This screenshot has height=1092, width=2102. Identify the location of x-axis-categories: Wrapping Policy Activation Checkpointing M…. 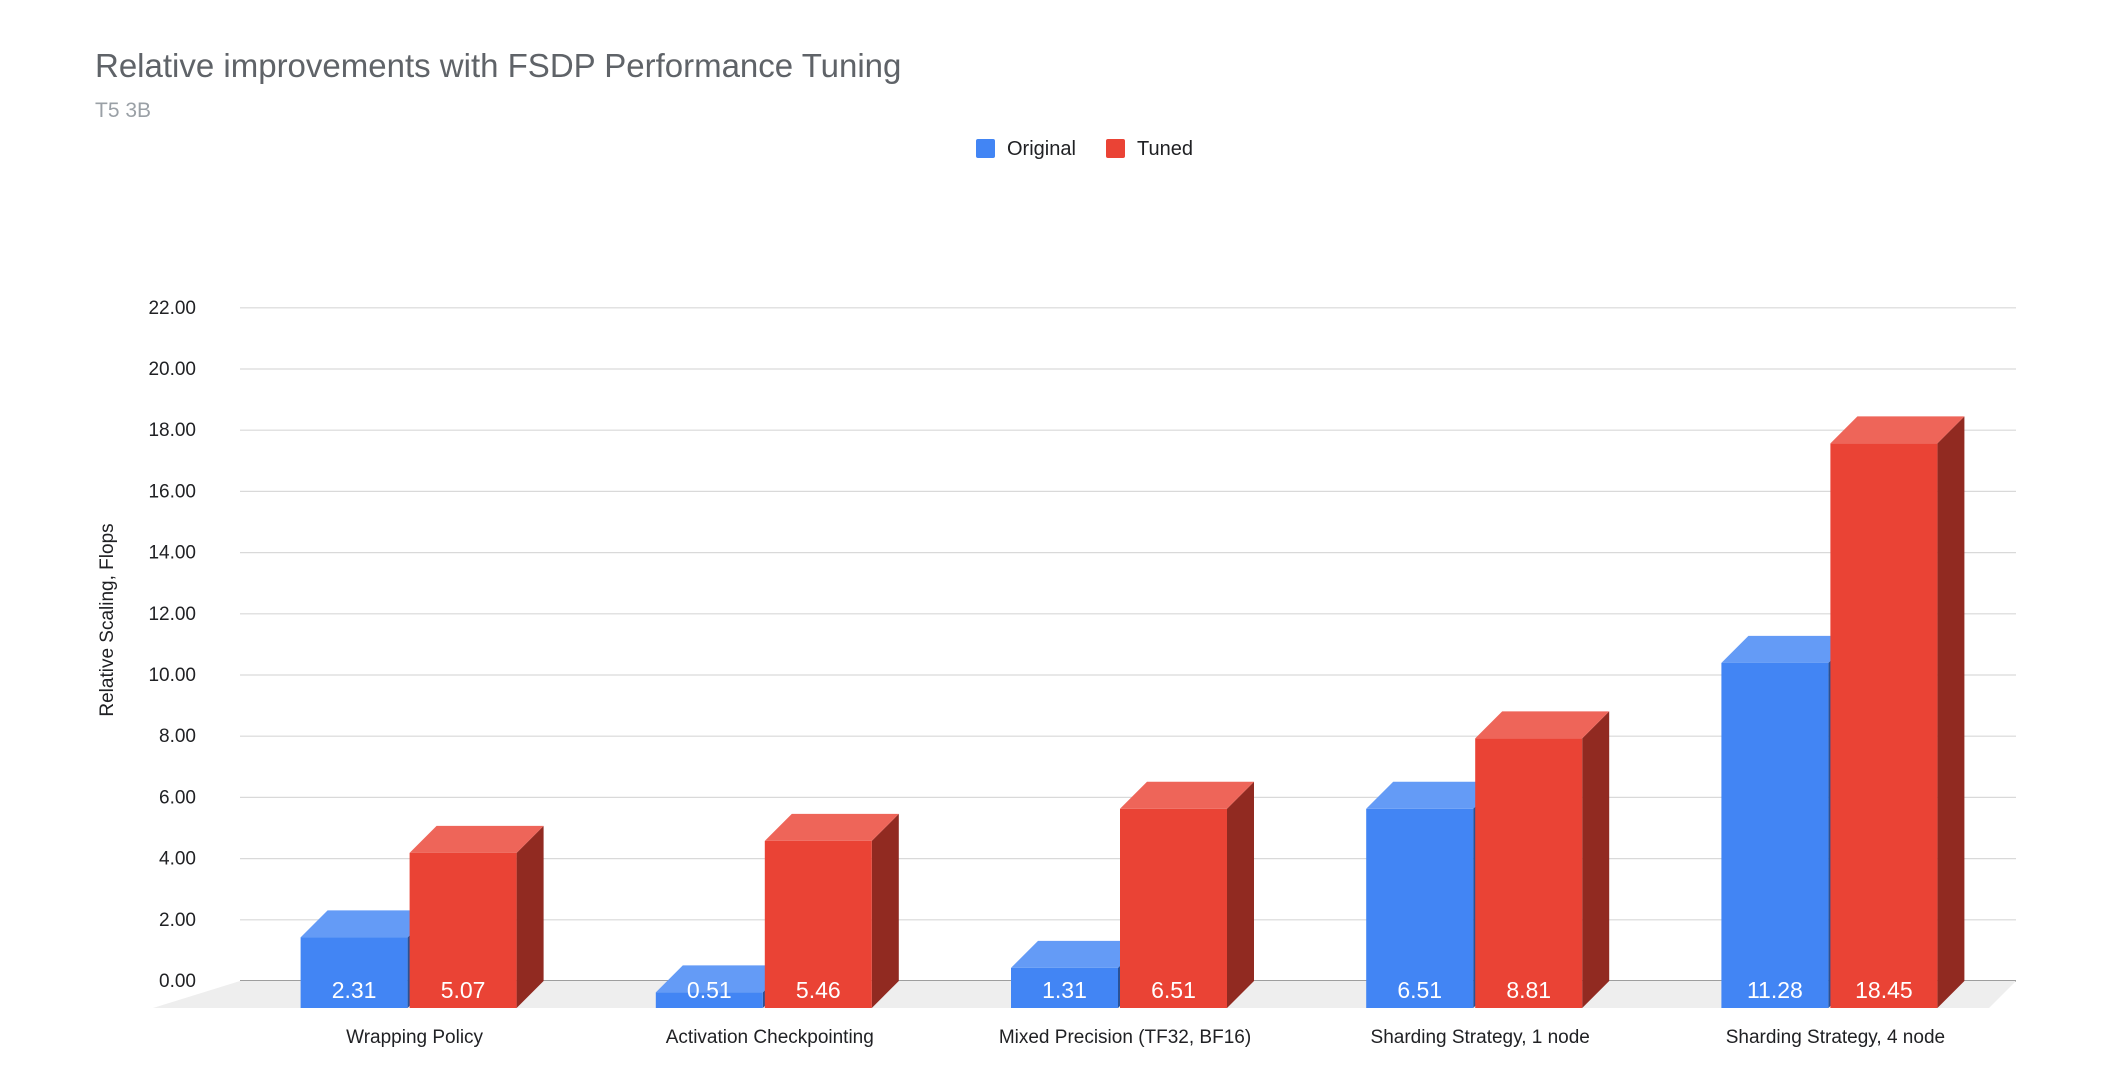
(1145, 1037).